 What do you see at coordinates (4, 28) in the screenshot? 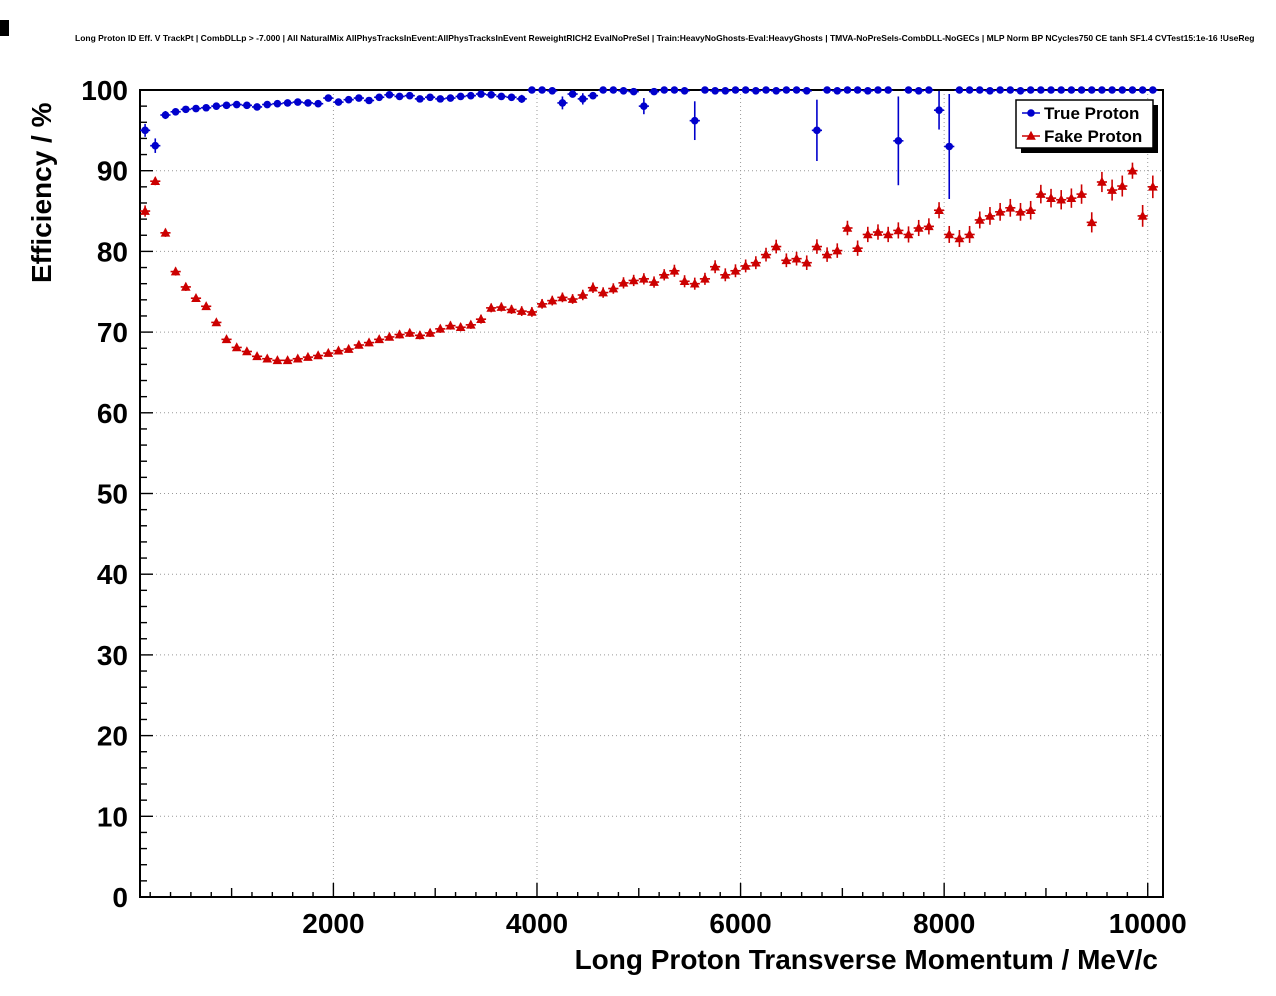
I see `canvas-corner-artifact` at bounding box center [4, 28].